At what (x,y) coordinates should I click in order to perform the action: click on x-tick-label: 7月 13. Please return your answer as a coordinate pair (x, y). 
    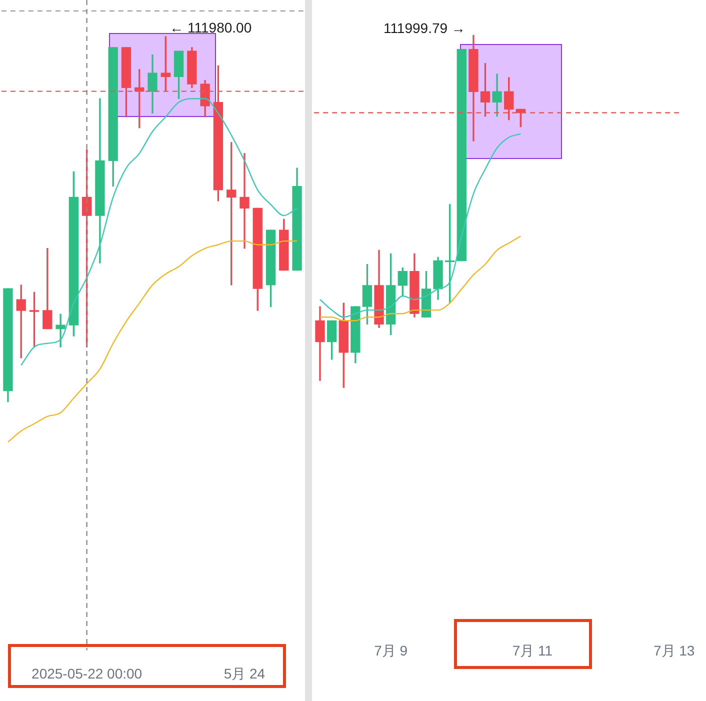
    Looking at the image, I should click on (674, 650).